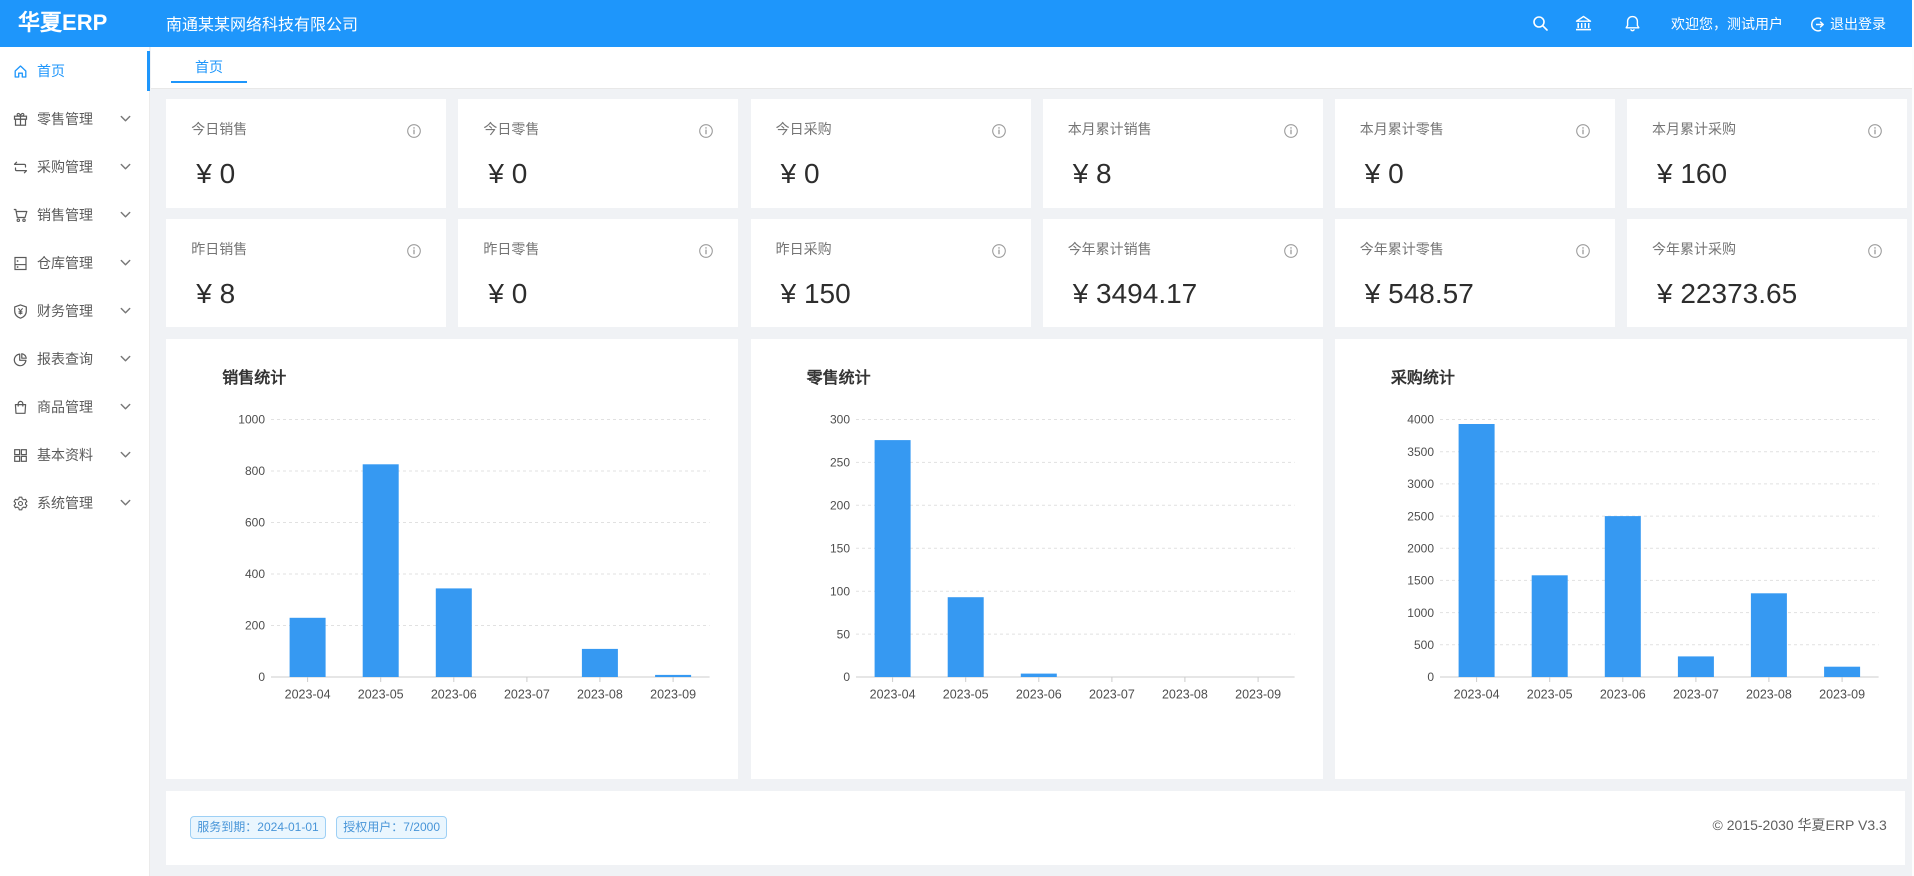 The height and width of the screenshot is (876, 1914). What do you see at coordinates (840, 419) in the screenshot?
I see `svg-text: 300` at bounding box center [840, 419].